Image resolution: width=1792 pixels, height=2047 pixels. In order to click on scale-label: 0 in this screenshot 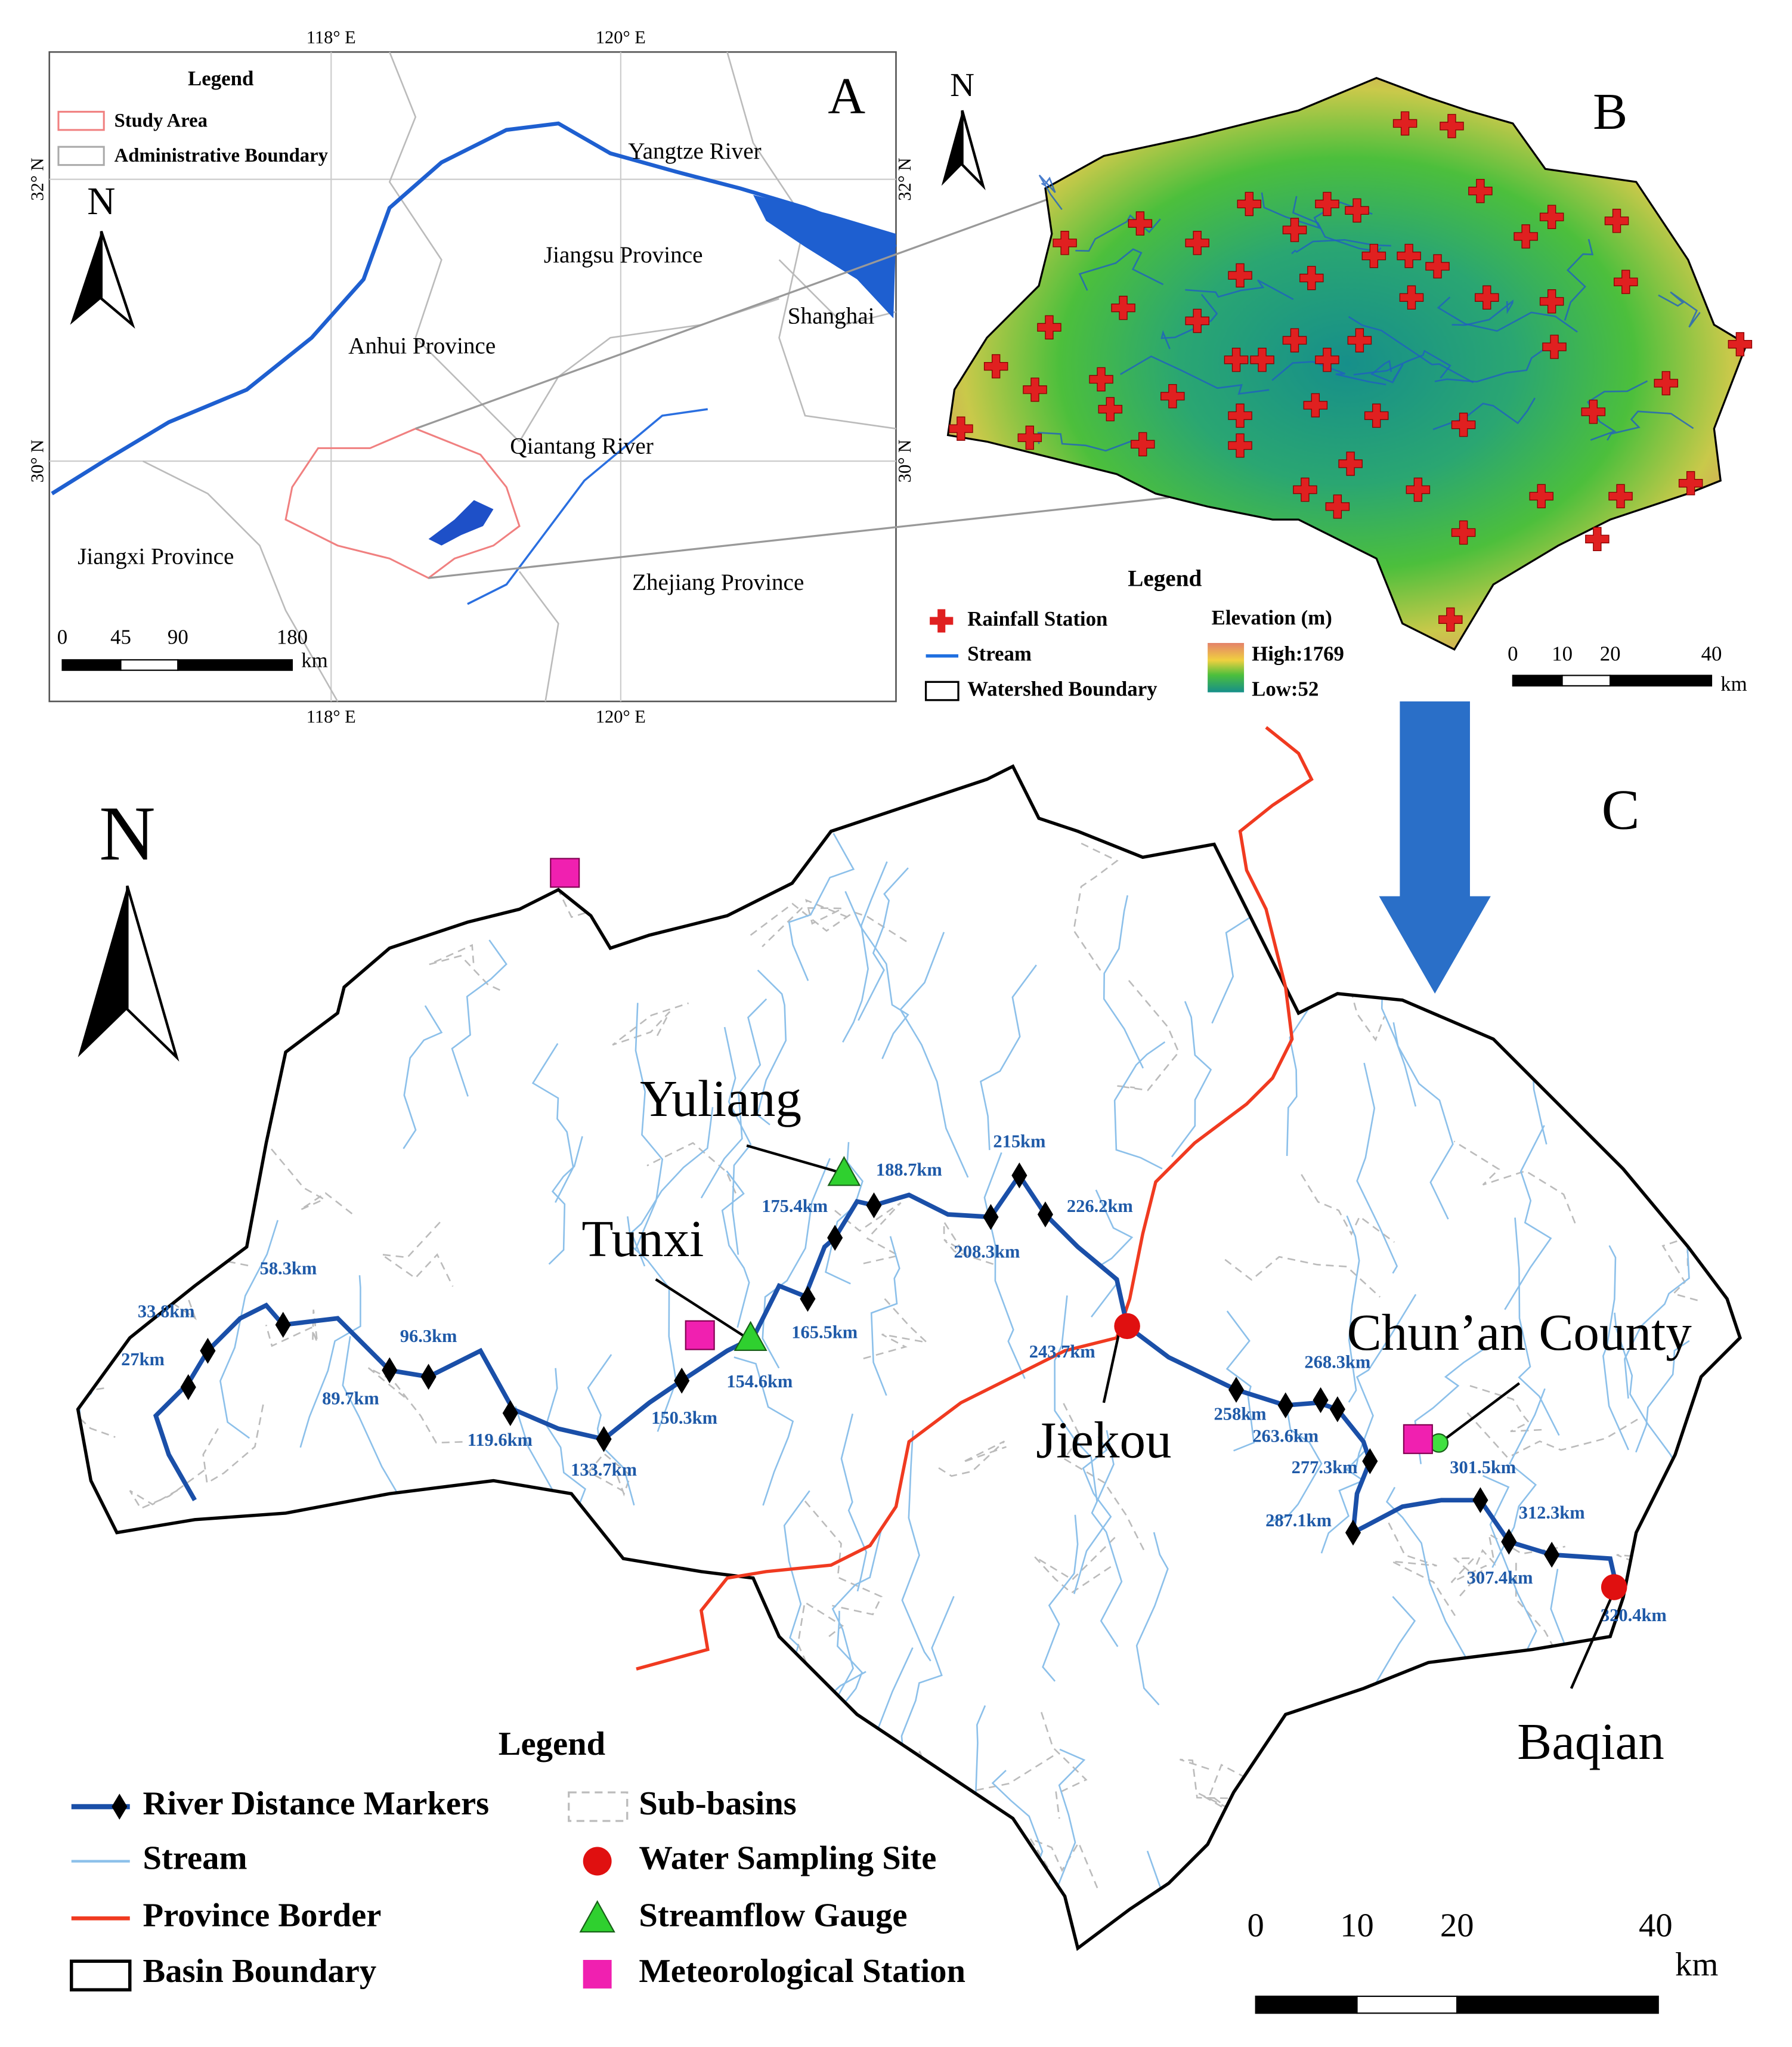, I will do `click(1513, 654)`.